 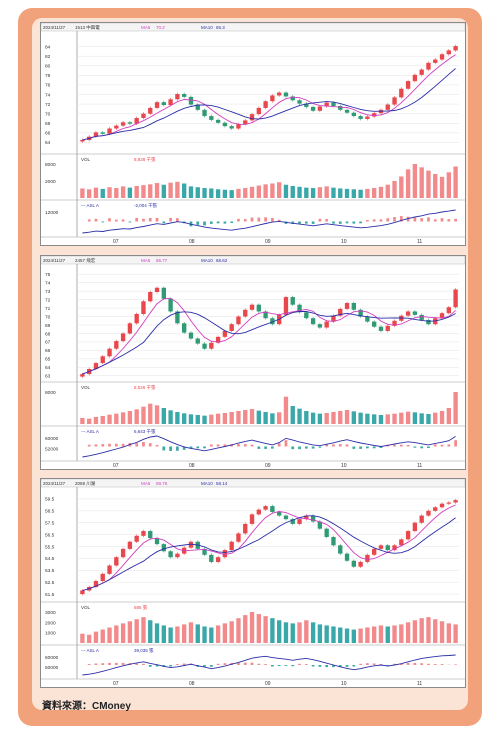 I want to click on volume-label: VOL, so click(x=86, y=159).